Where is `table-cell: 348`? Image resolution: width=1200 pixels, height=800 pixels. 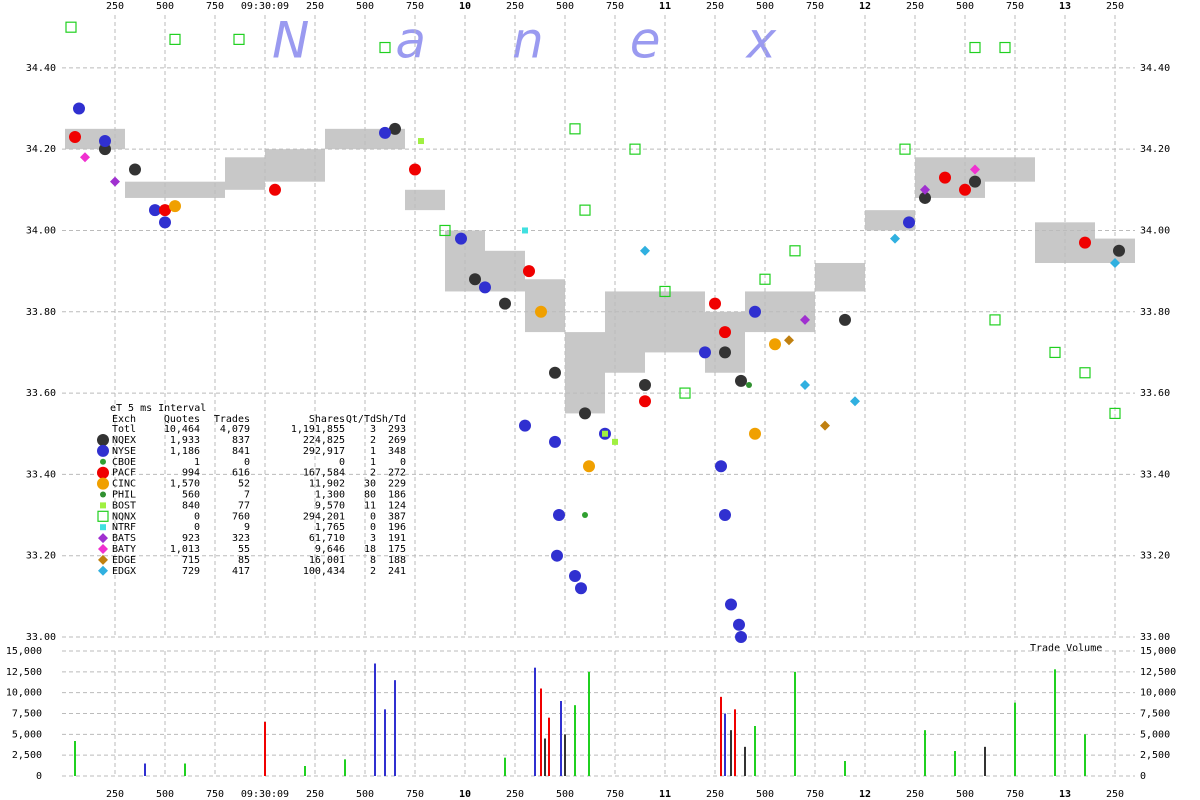
table-cell: 348 is located at coordinates (397, 451).